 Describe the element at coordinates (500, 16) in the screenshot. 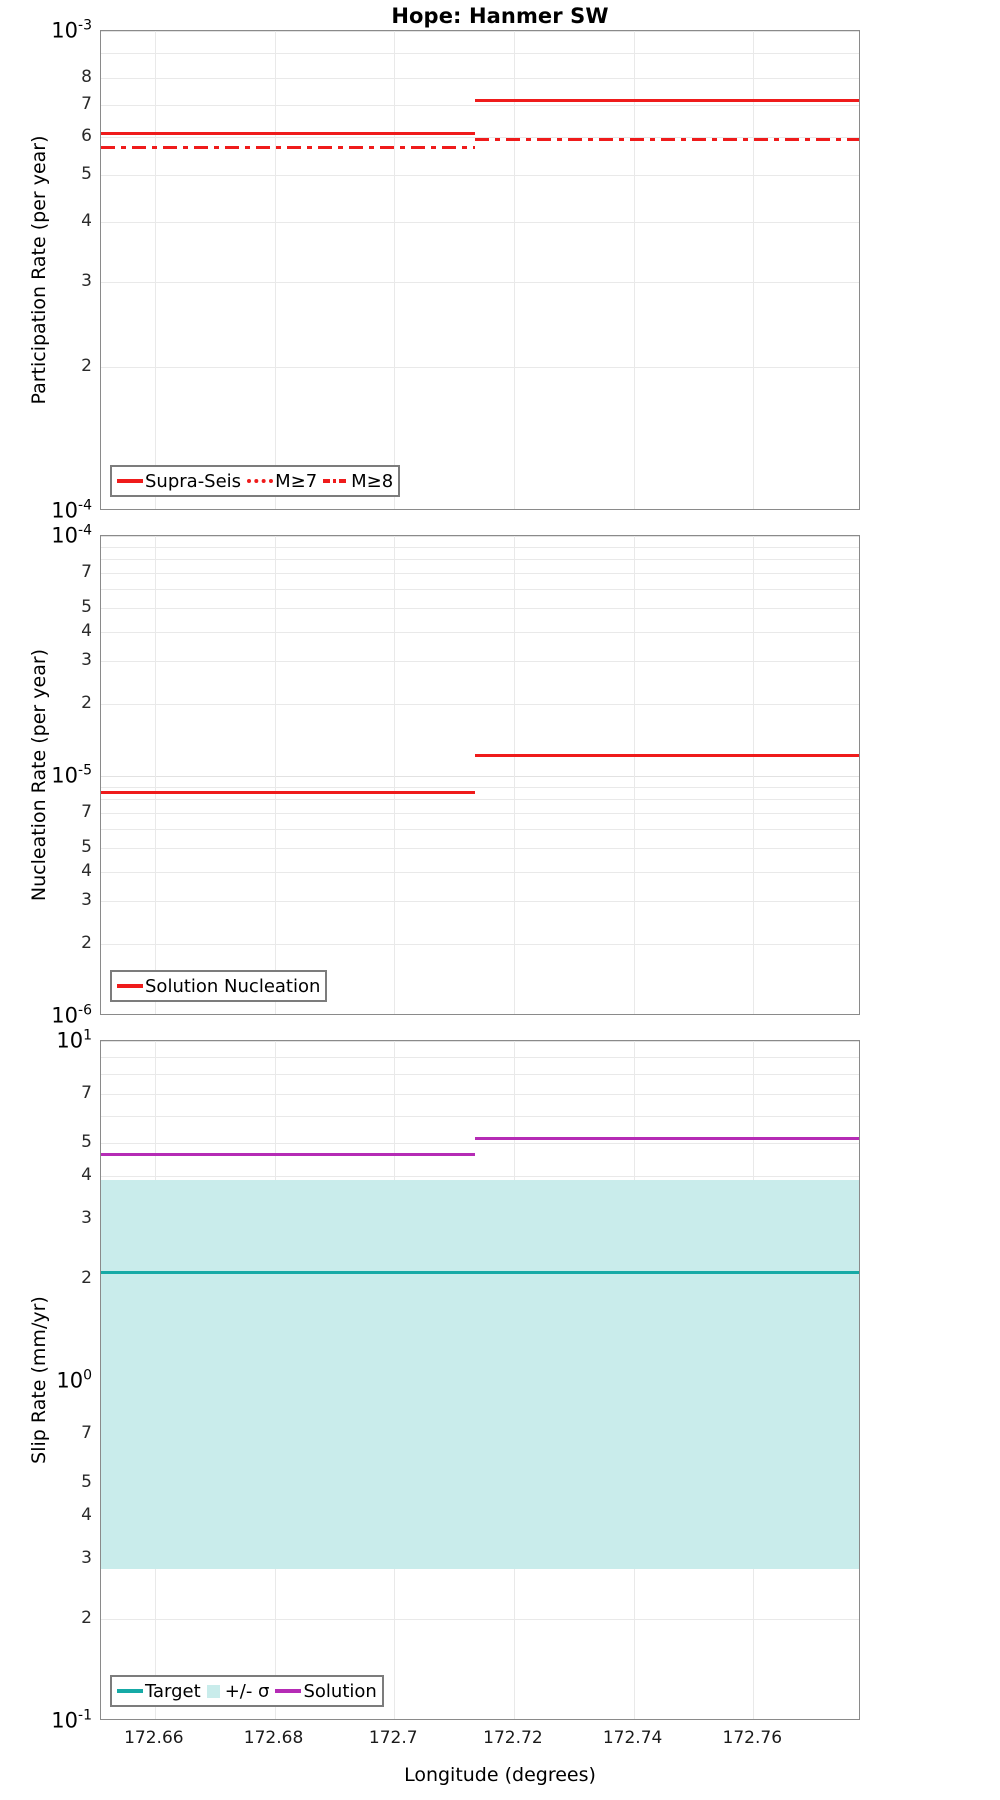

I see `page-title: Hope: Hanmer SW` at that location.